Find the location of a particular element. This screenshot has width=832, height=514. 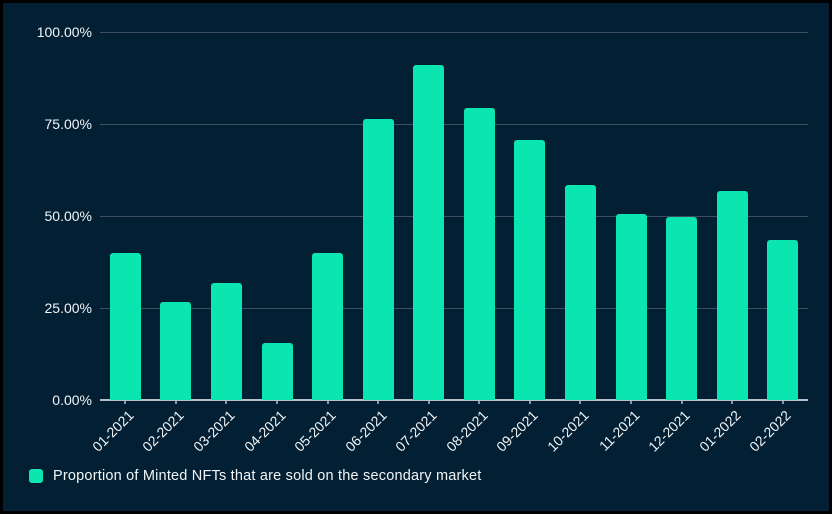

bar-04-2021 is located at coordinates (277, 371).